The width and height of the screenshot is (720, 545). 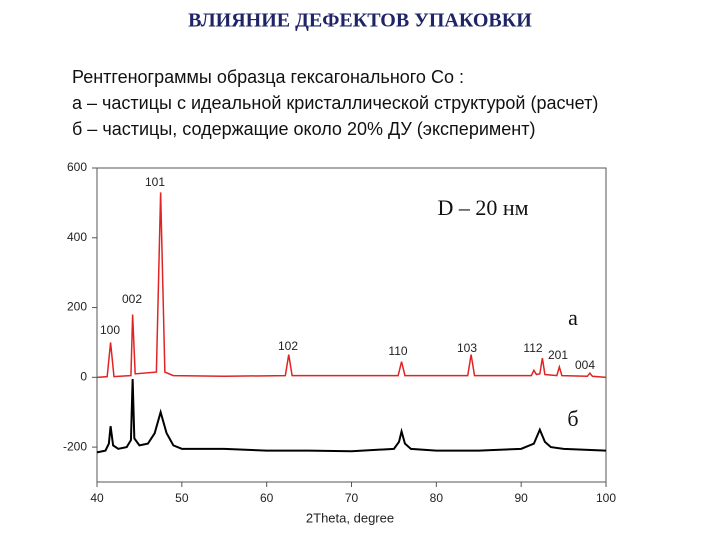 I want to click on annotation: 004, so click(x=585, y=365).